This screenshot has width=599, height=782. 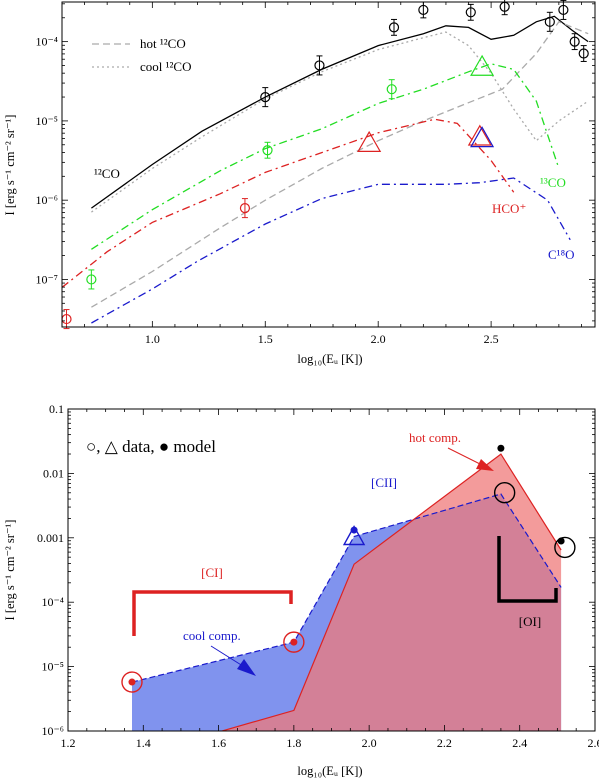 I want to click on cii-label: [CII], so click(x=384, y=482).